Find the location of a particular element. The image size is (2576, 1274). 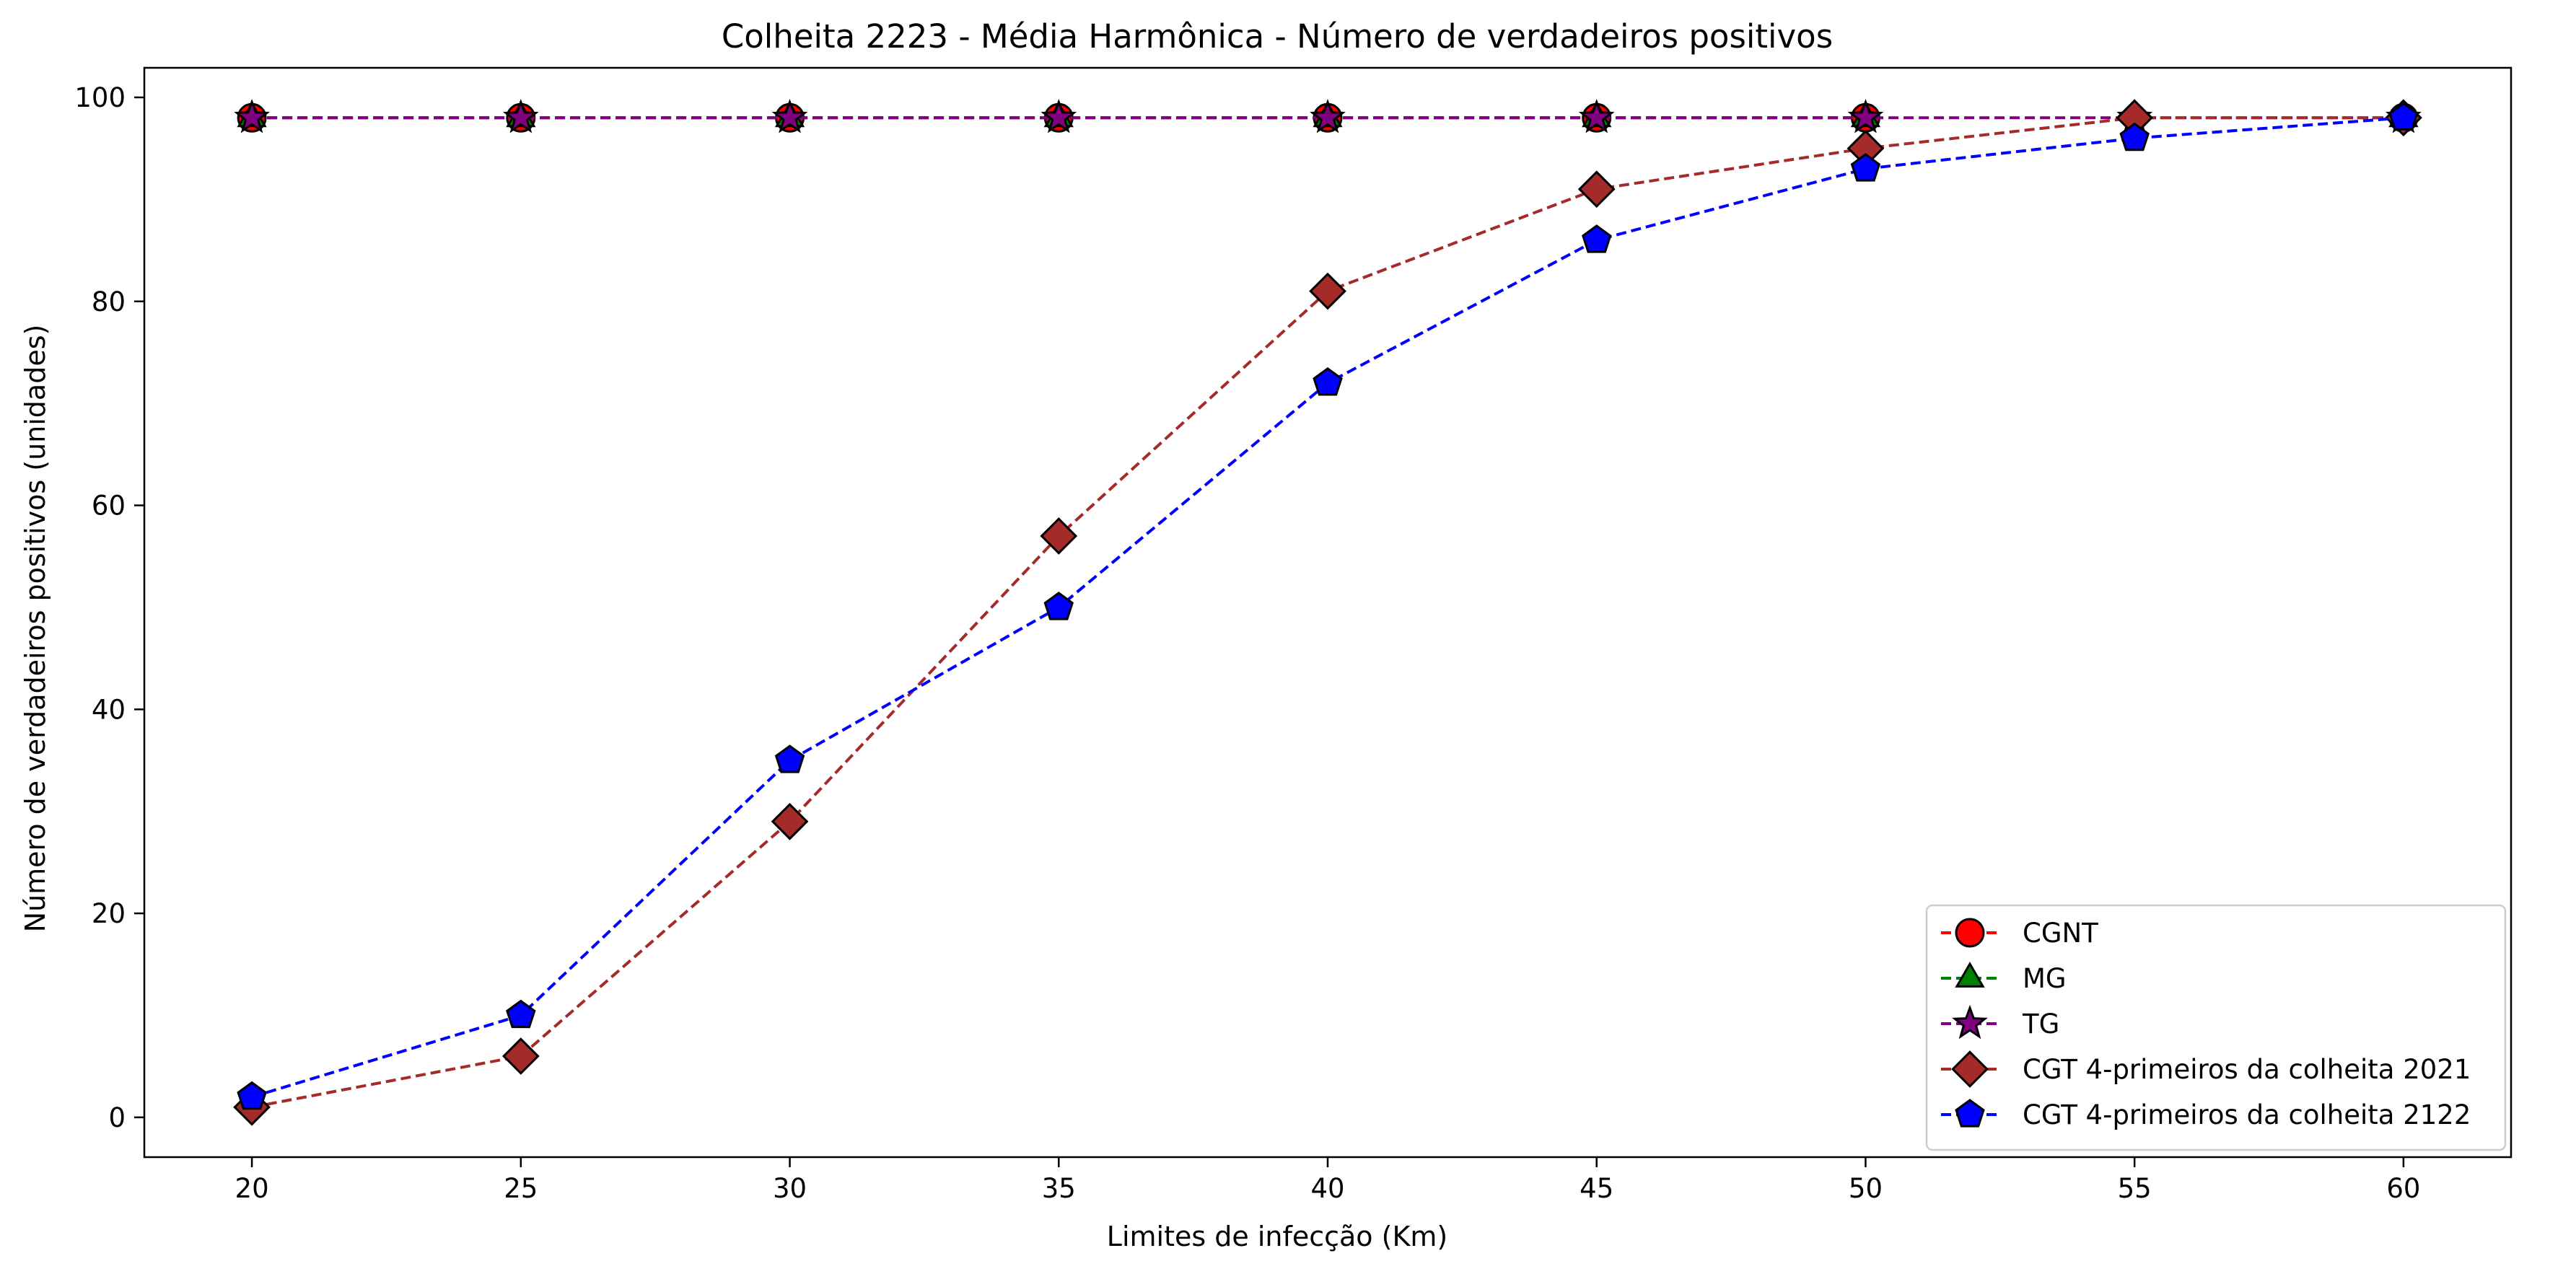

legend-box is located at coordinates (2216, 1028).